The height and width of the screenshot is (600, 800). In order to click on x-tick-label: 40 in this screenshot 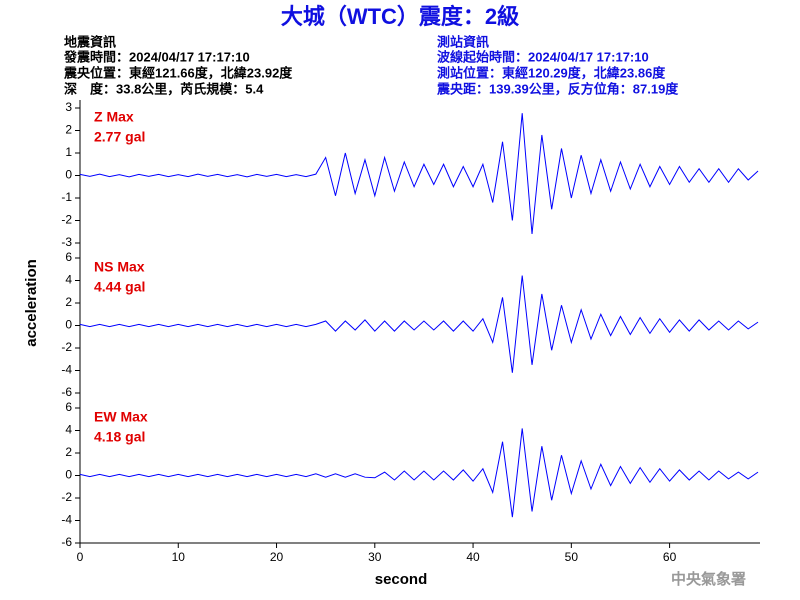, I will do `click(473, 557)`.